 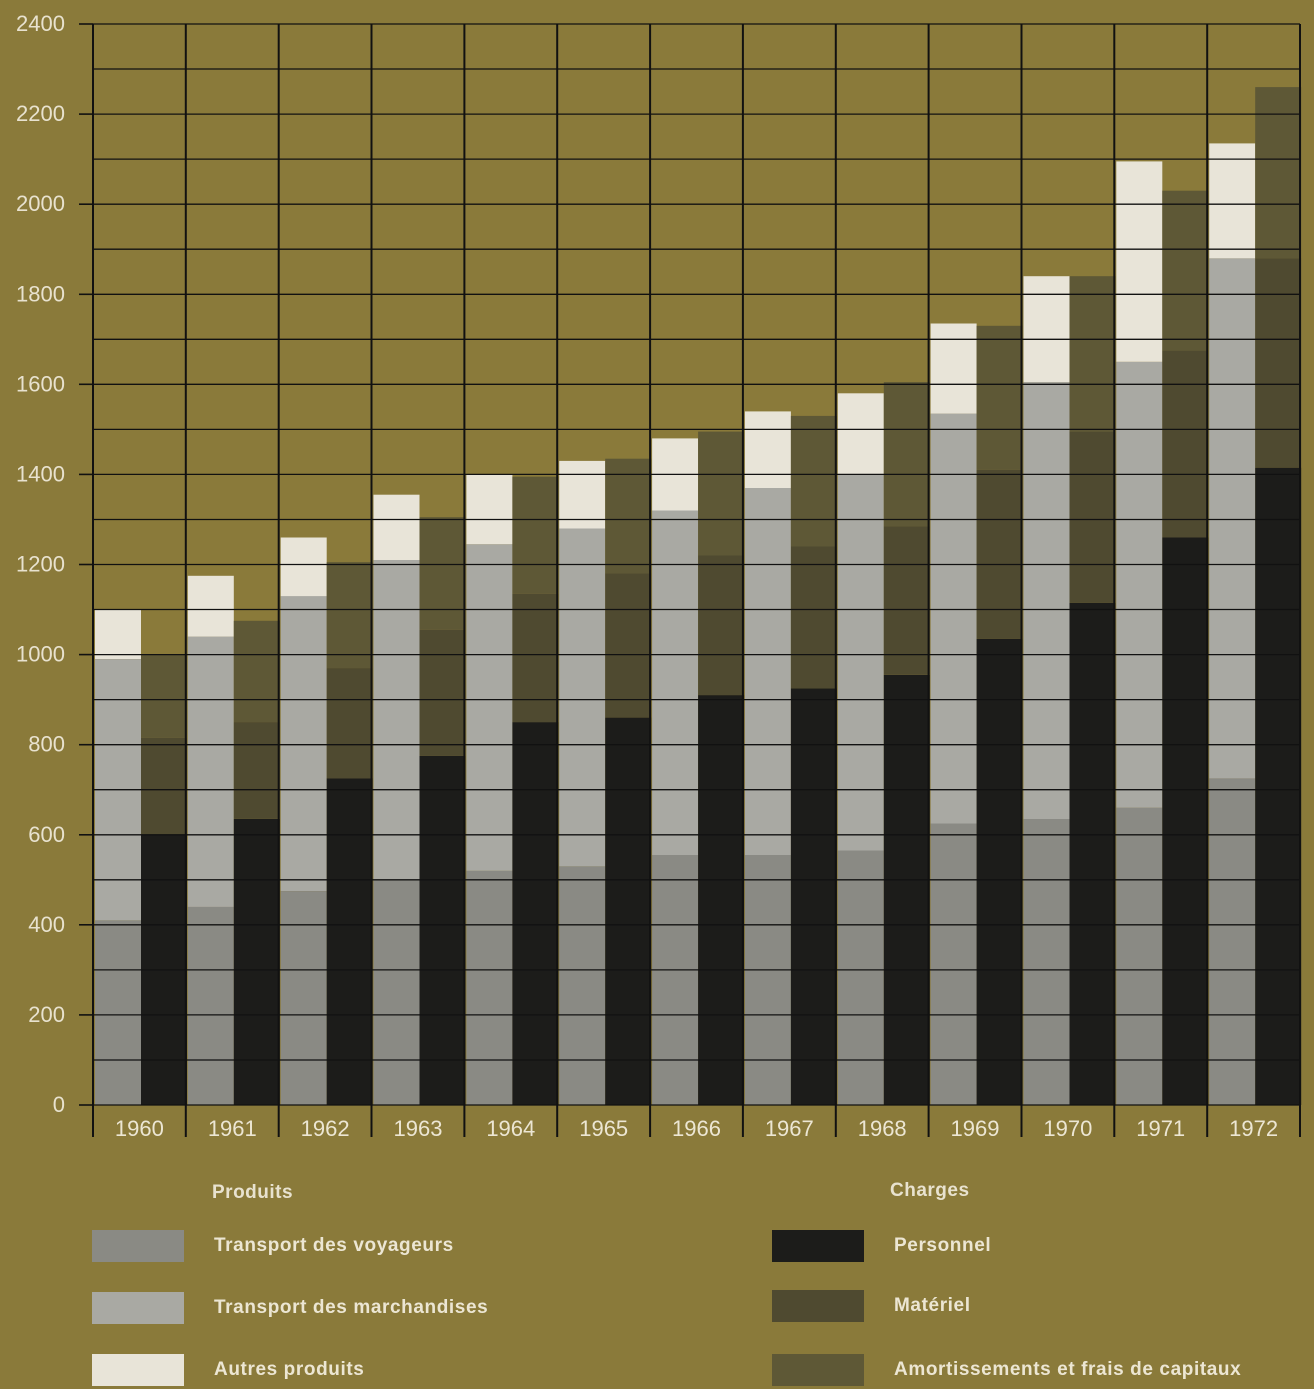 What do you see at coordinates (138, 1308) in the screenshot?
I see `legend-swatch-marchandises` at bounding box center [138, 1308].